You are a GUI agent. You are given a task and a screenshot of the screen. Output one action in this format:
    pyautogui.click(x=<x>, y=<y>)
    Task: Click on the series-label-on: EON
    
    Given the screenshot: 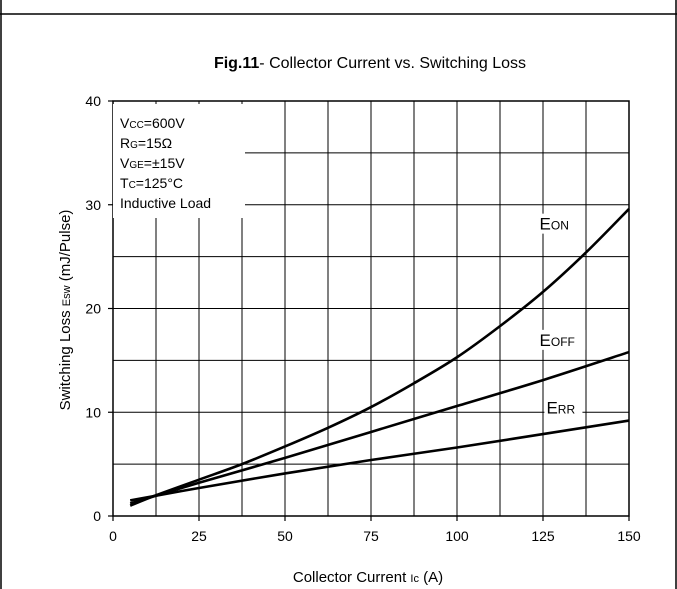 What is the action you would take?
    pyautogui.click(x=554, y=224)
    